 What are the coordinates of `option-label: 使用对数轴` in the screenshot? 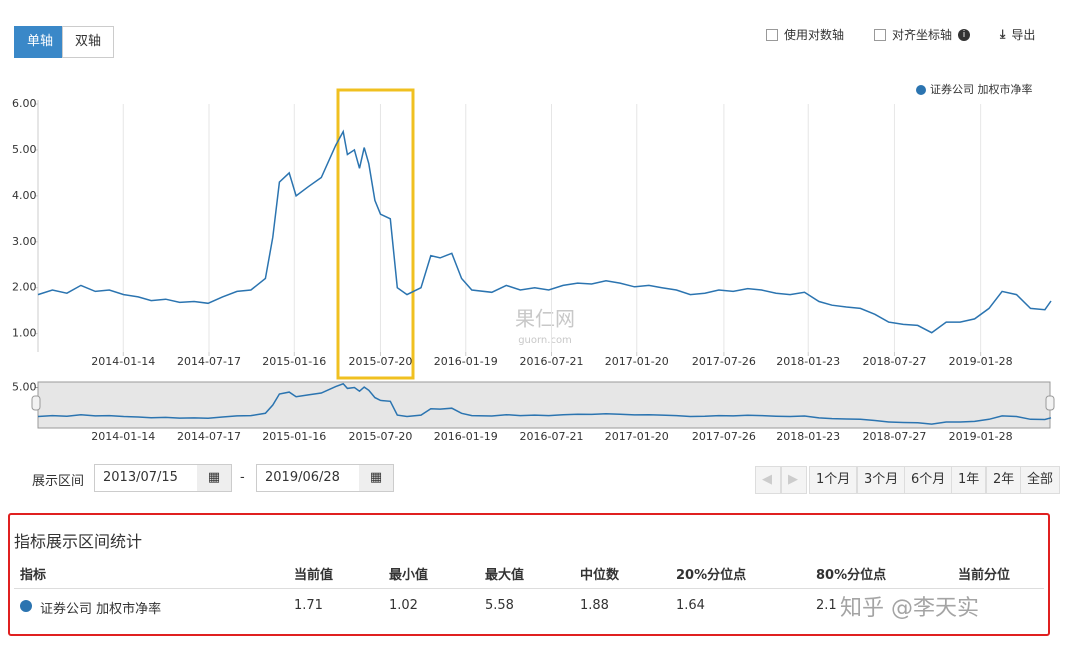 It's located at (814, 35).